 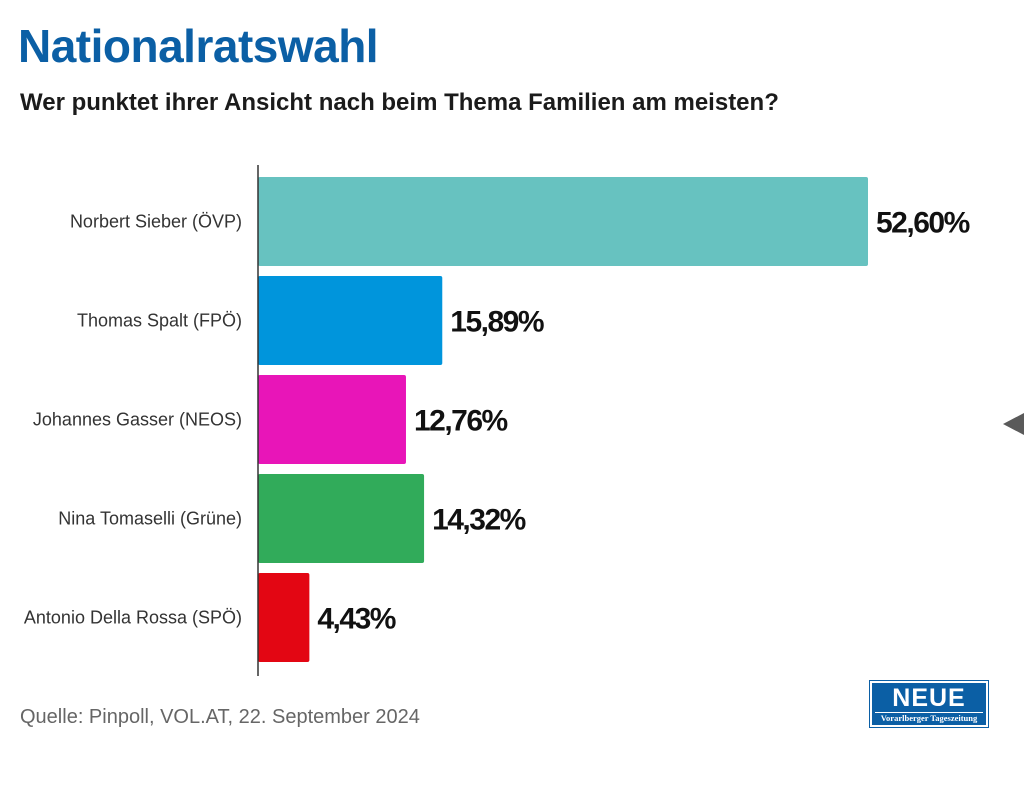 What do you see at coordinates (133, 618) in the screenshot?
I see `category-label: Antonio Della Rossa (SPÖ)` at bounding box center [133, 618].